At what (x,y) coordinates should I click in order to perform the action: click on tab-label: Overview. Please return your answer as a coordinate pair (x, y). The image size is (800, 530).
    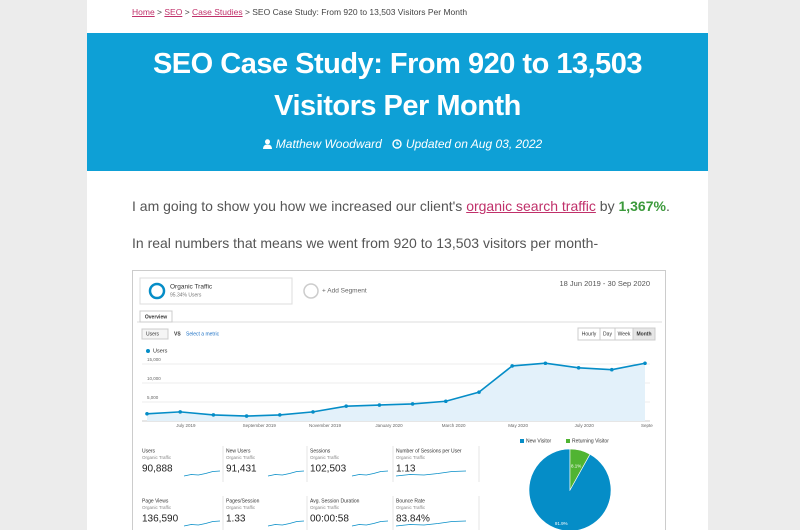
    Looking at the image, I should click on (156, 317).